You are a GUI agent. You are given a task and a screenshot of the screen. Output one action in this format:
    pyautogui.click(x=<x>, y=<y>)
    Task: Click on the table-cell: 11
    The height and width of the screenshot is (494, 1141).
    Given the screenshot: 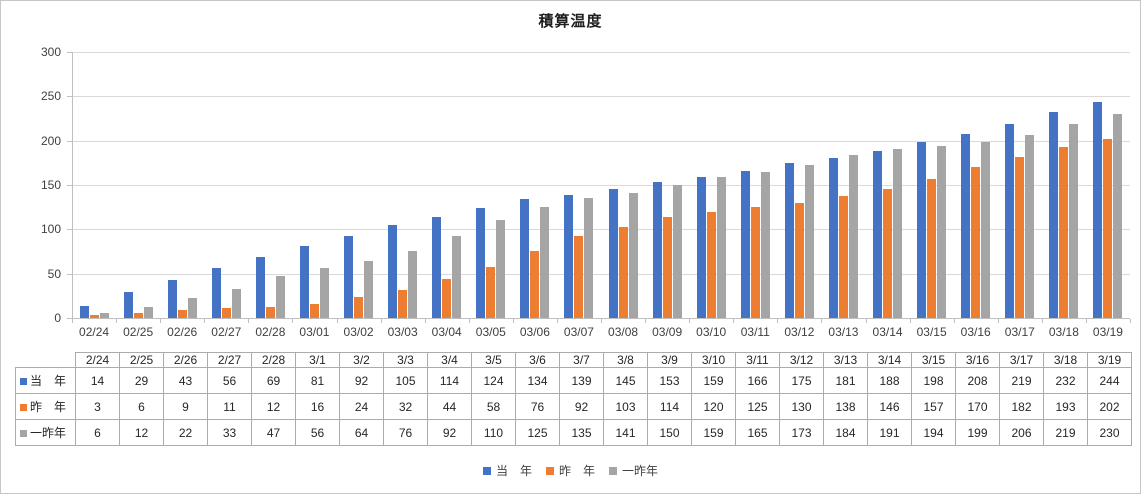 What is the action you would take?
    pyautogui.click(x=229, y=406)
    